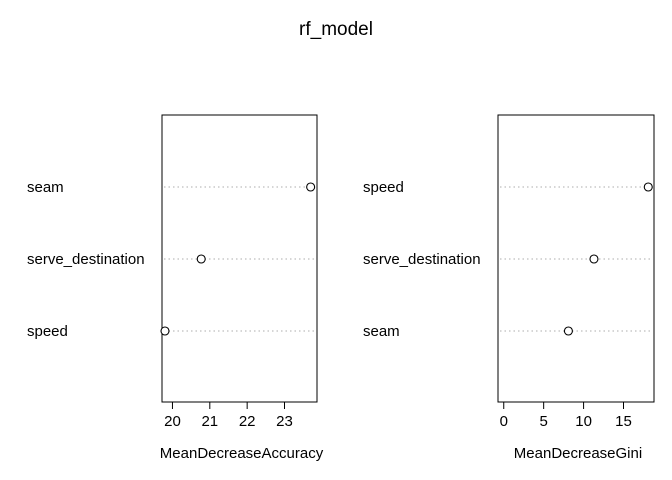  I want to click on panel-1-tick-label-23: 23, so click(284, 421).